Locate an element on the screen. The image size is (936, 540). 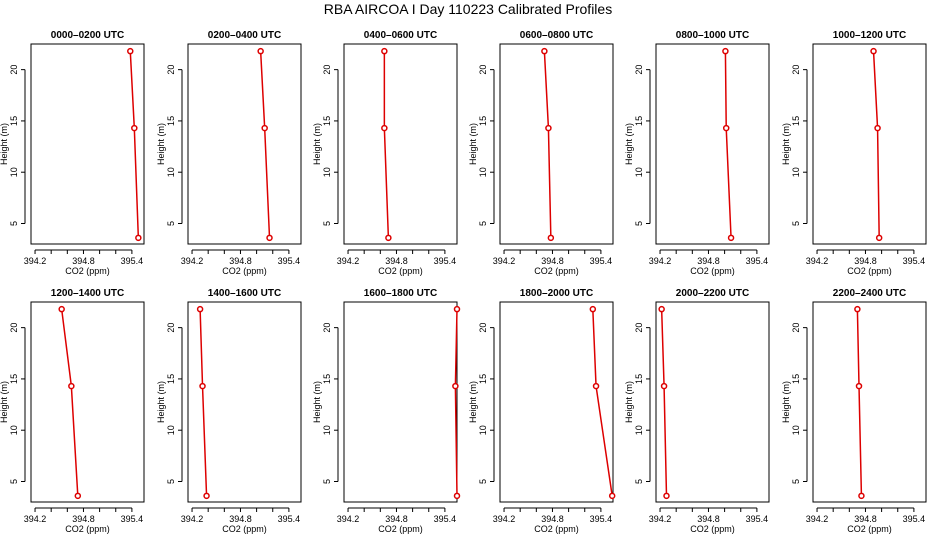
panel-title: 1800–2000 UTC is located at coordinates (556, 293).